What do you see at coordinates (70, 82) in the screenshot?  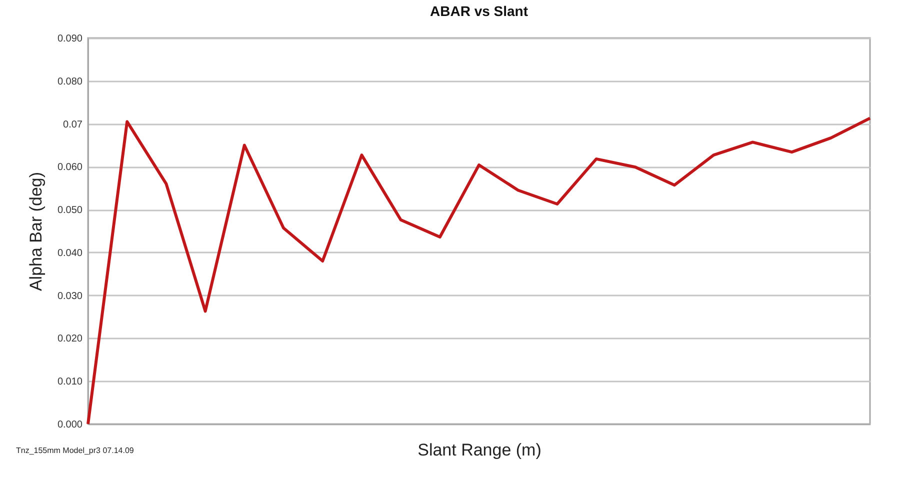 I see `y-tick-label: 0.080` at bounding box center [70, 82].